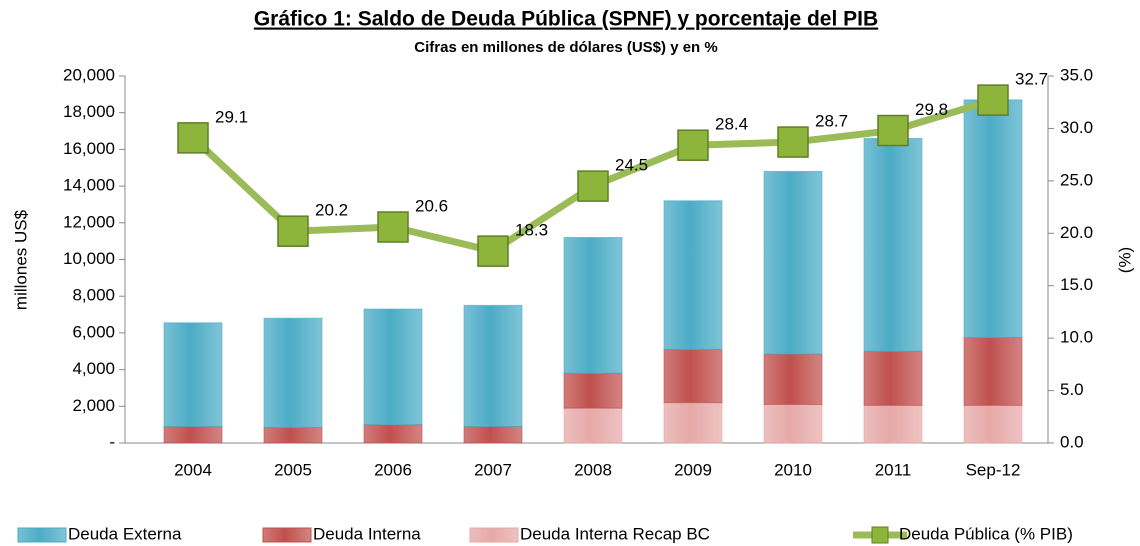  What do you see at coordinates (393, 469) in the screenshot?
I see `x-tick-label: 2006` at bounding box center [393, 469].